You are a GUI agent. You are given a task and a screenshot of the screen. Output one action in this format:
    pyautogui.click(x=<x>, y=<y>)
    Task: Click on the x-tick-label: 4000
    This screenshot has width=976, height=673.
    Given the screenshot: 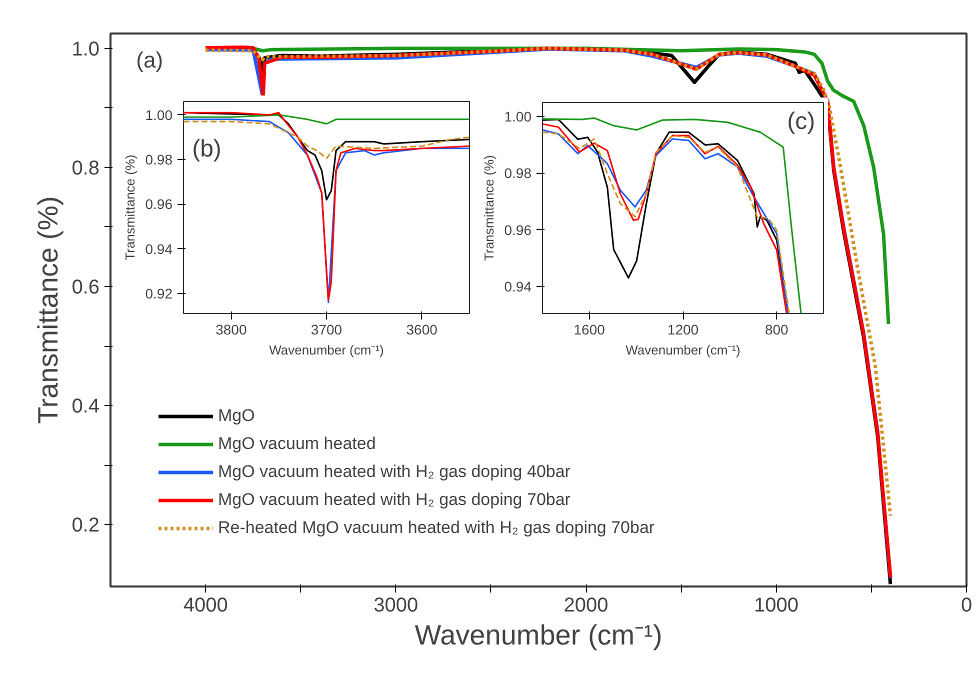 What is the action you would take?
    pyautogui.click(x=205, y=605)
    